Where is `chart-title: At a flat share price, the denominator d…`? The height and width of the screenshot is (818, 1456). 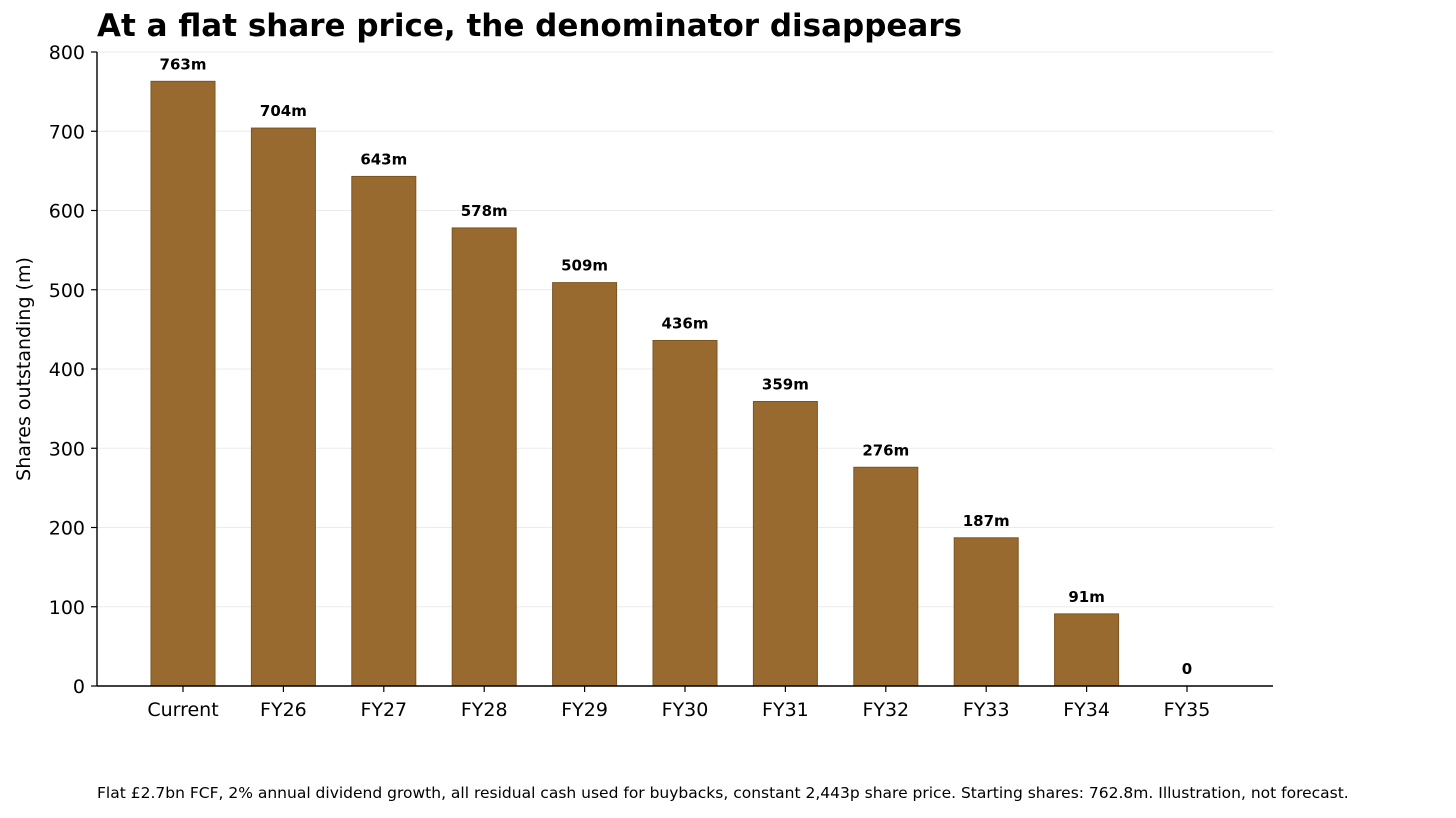
chart-title: At a flat share price, the denominator d… is located at coordinates (530, 26).